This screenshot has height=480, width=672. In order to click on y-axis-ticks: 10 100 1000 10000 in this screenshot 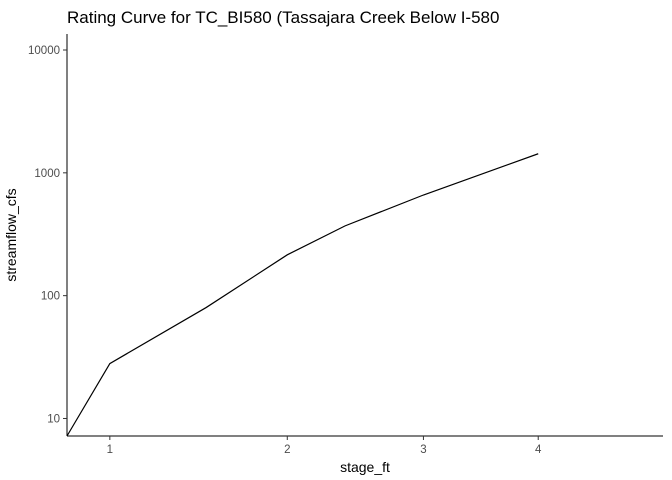, I will do `click(47, 235)`.